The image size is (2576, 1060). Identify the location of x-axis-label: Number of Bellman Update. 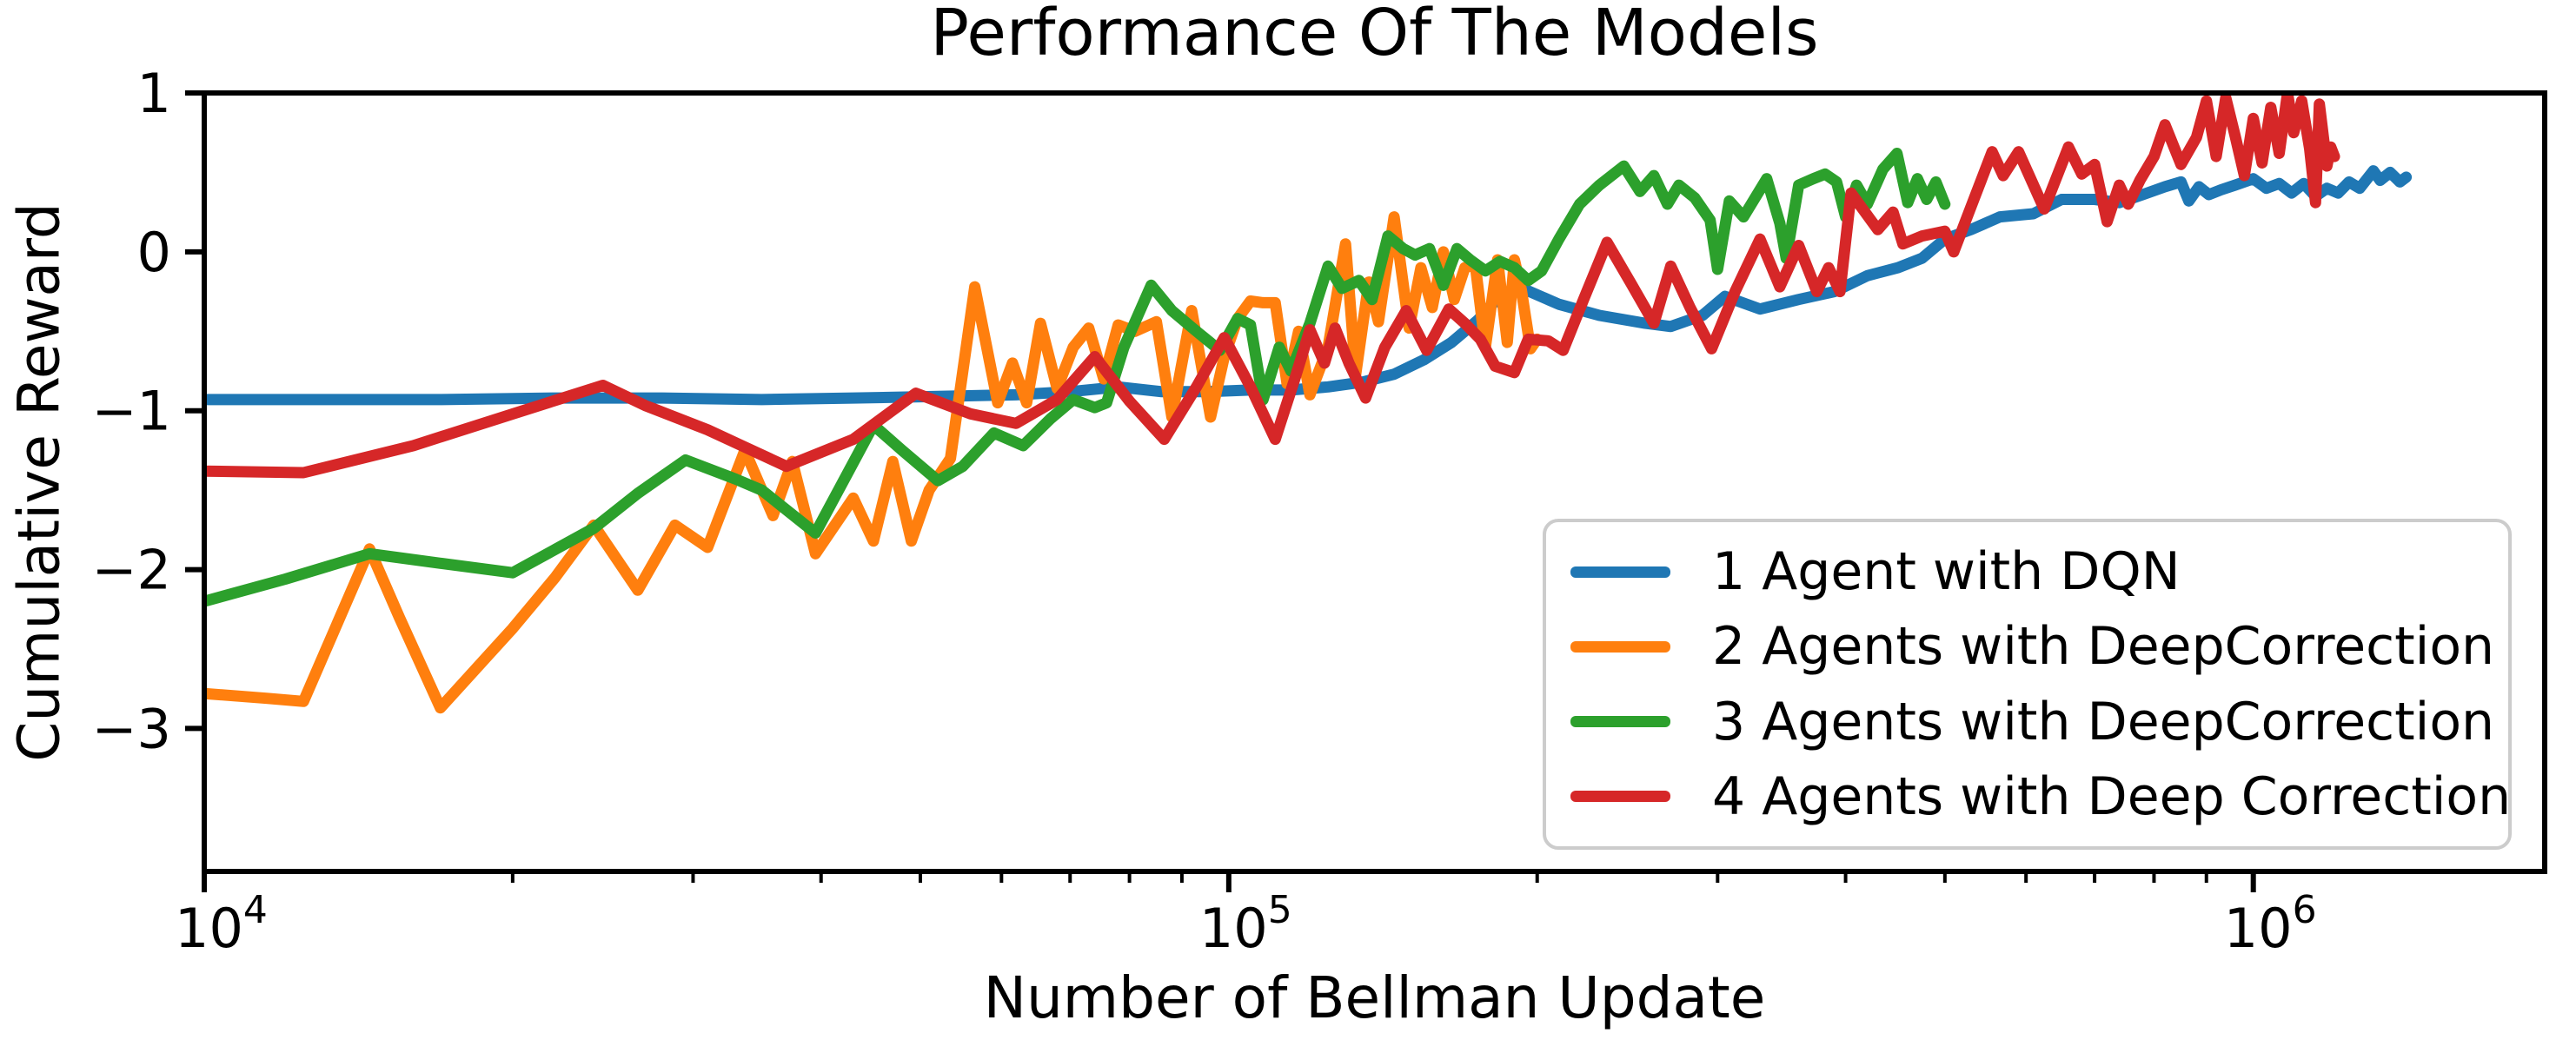
(1374, 997).